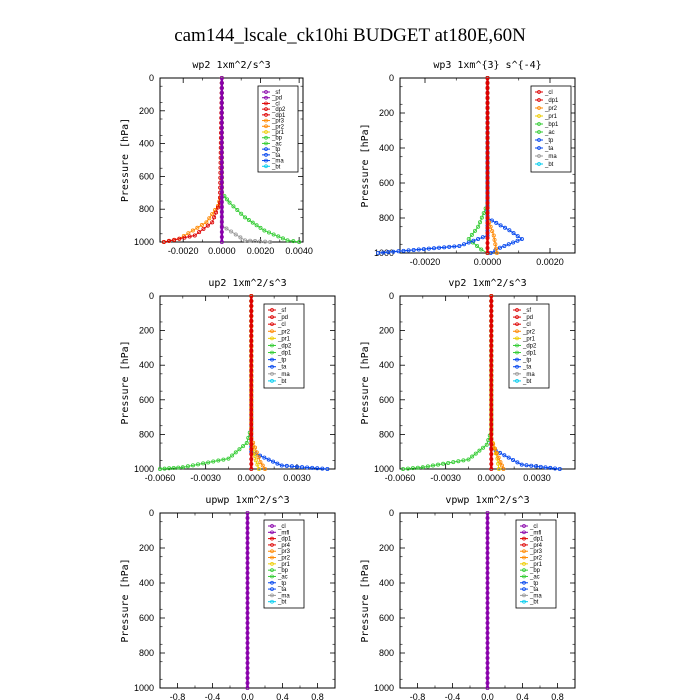 Image resolution: width=700 pixels, height=700 pixels. Describe the element at coordinates (550, 262) in the screenshot. I see `x-tick-label: 0.0020` at that location.